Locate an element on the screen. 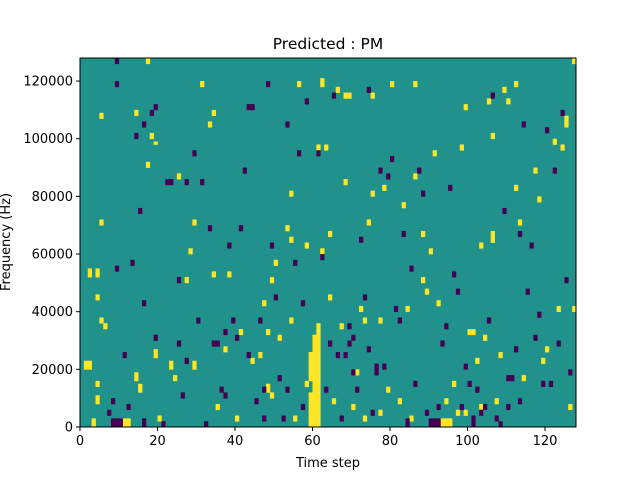 The width and height of the screenshot is (640, 480). x-tick-label: 0 is located at coordinates (80, 441).